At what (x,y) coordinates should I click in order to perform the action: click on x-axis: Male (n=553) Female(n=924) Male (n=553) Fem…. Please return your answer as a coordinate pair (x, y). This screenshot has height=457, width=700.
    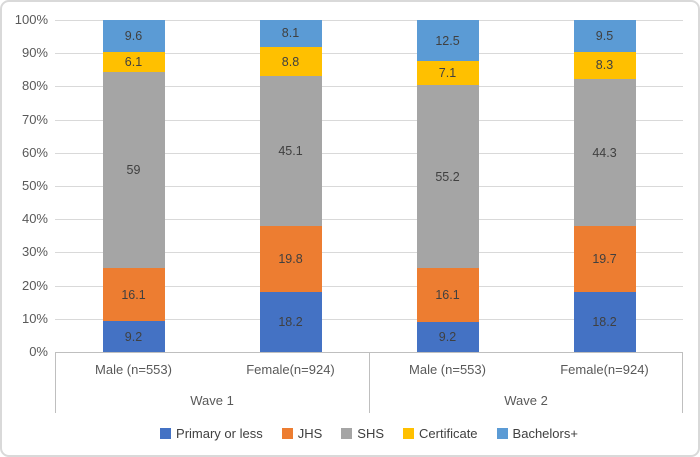
    Looking at the image, I should click on (369, 382).